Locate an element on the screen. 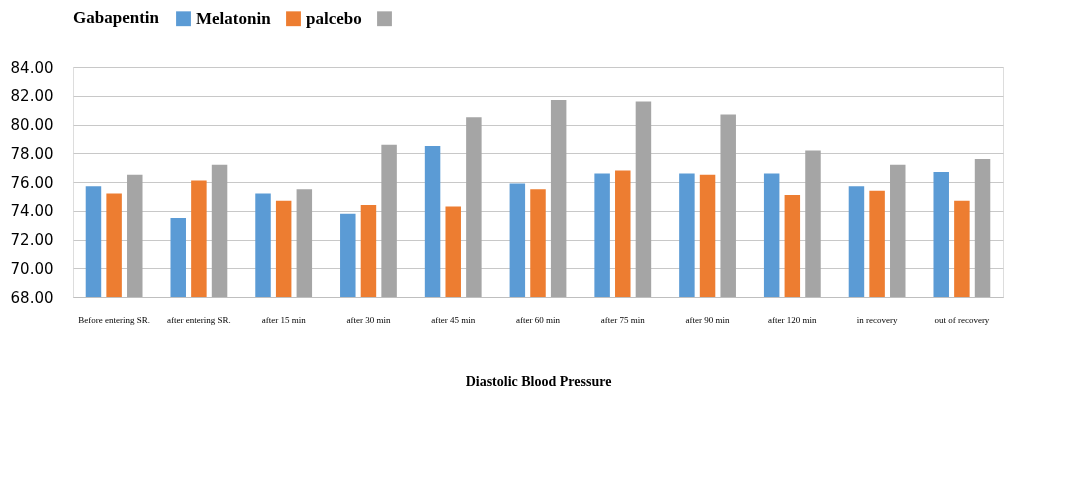  x-tick-label: after 60 min is located at coordinates (538, 319).